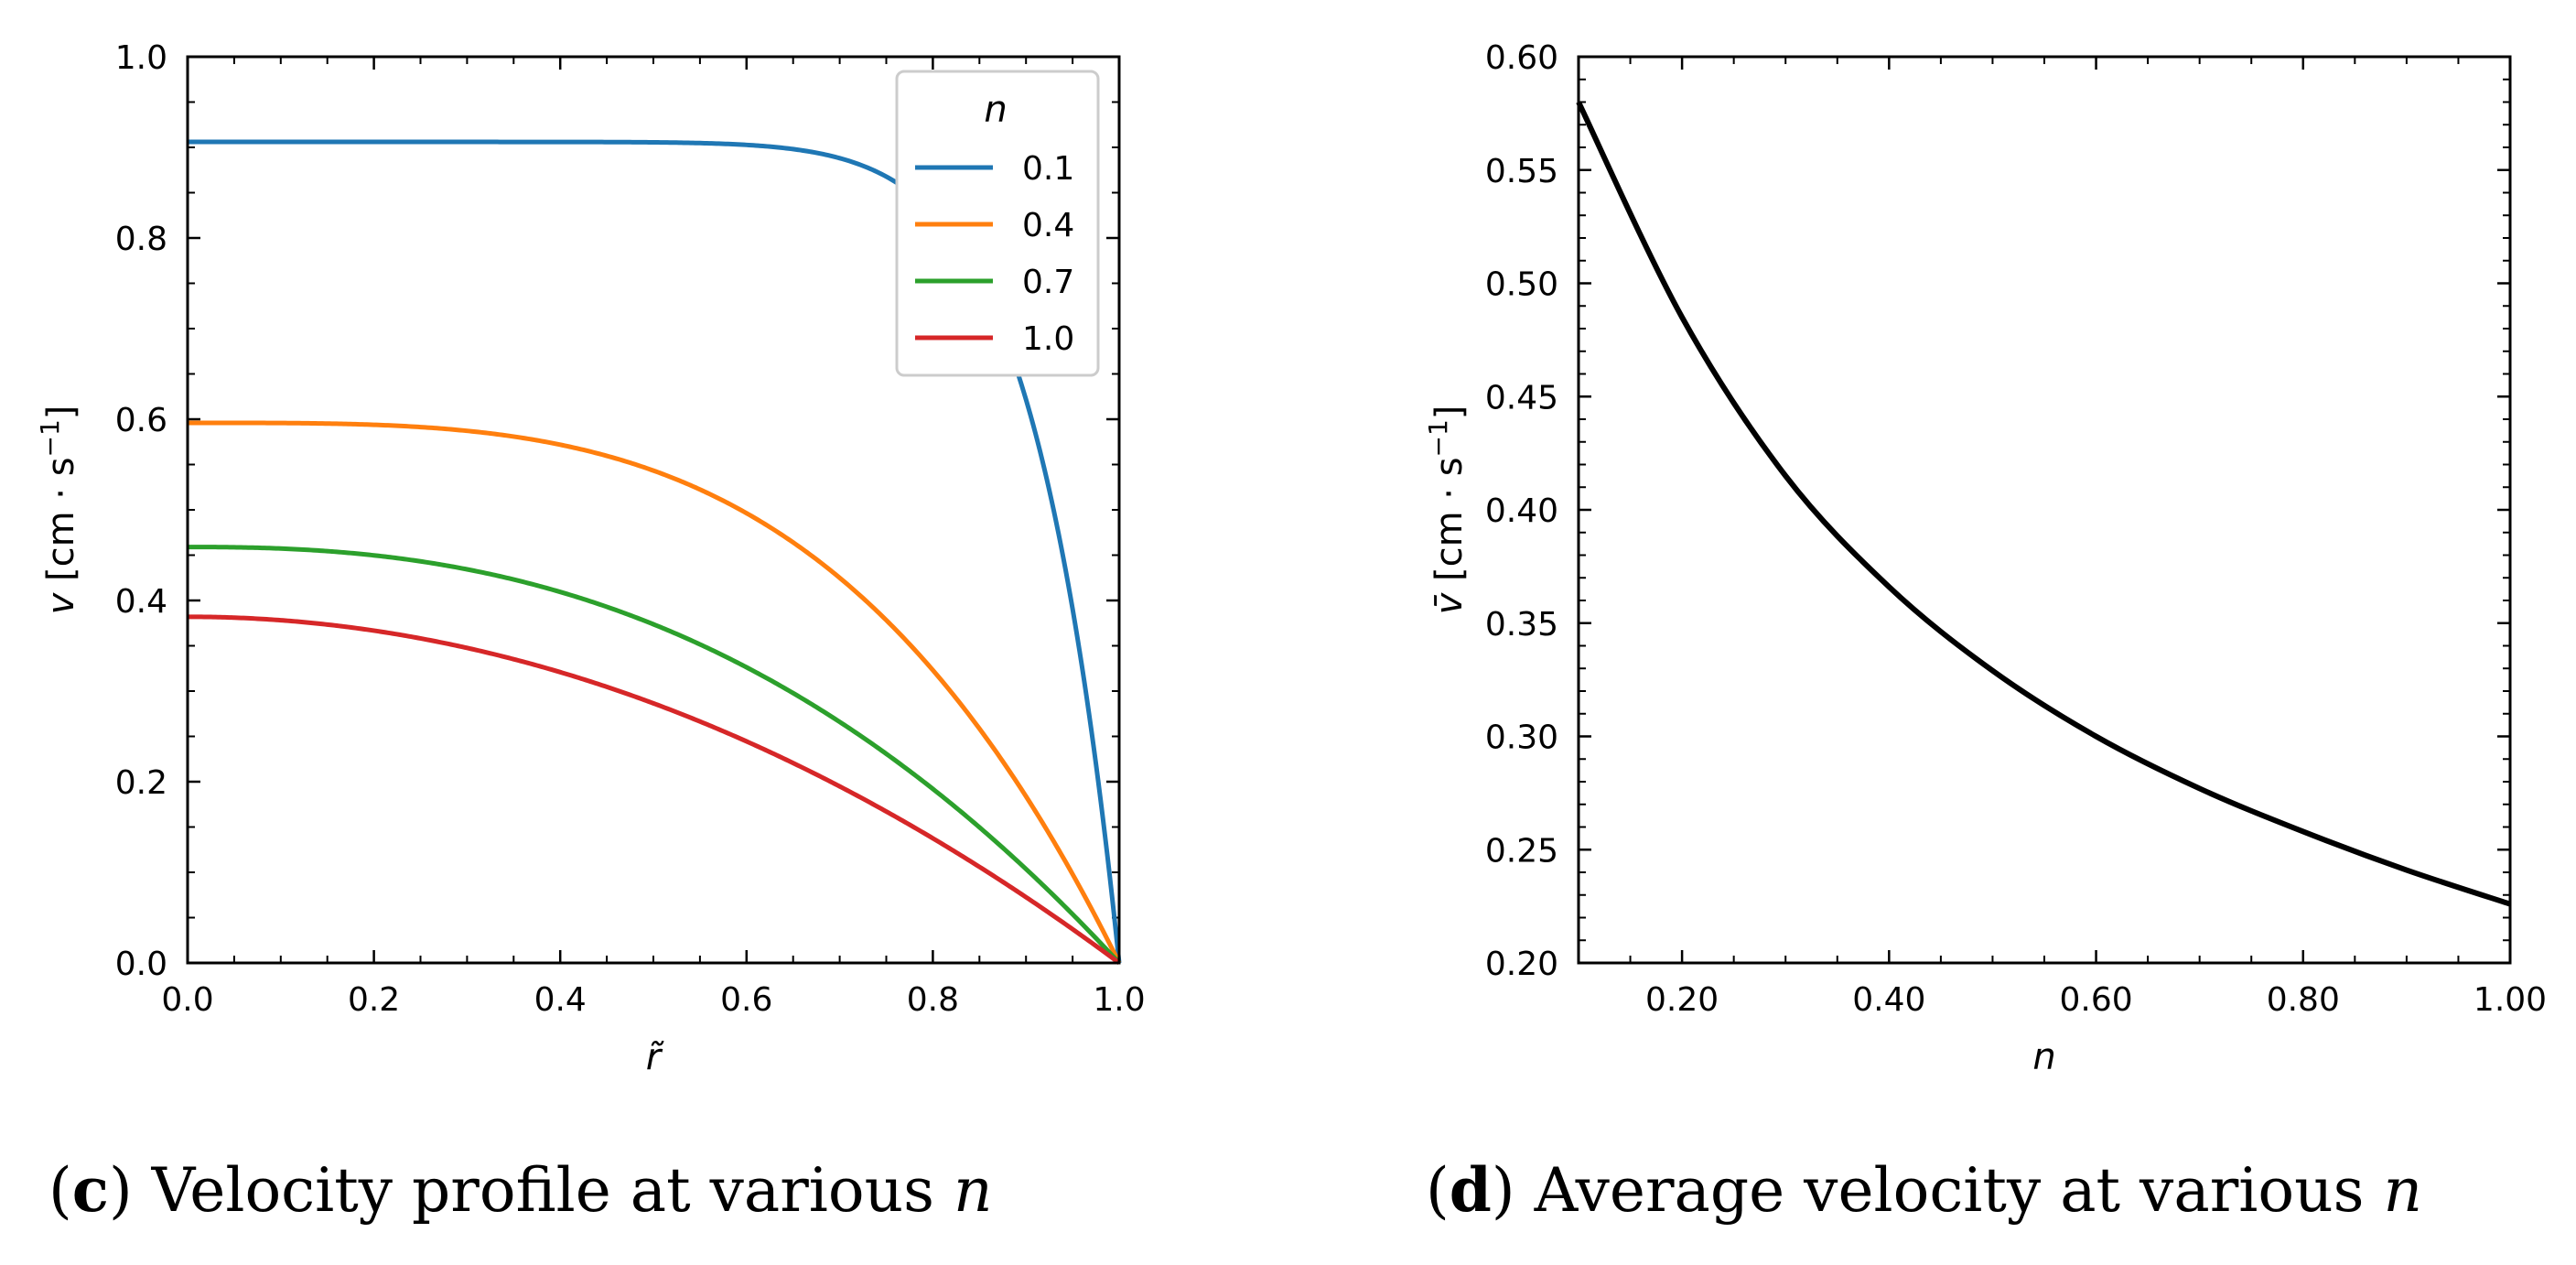 This screenshot has height=1265, width=2576. I want to click on d-y-axis-label: v̄ [cm · s−1], so click(1447, 510).